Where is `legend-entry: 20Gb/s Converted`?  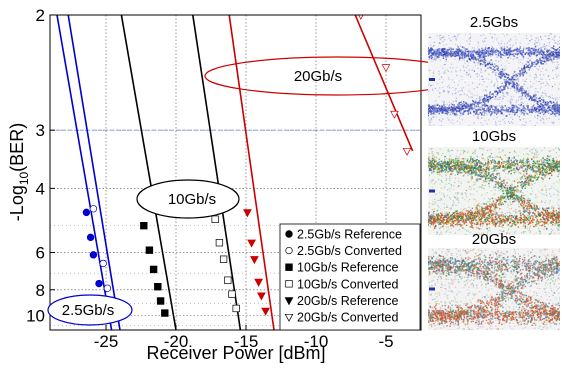
legend-entry: 20Gb/s Converted is located at coordinates (347, 318).